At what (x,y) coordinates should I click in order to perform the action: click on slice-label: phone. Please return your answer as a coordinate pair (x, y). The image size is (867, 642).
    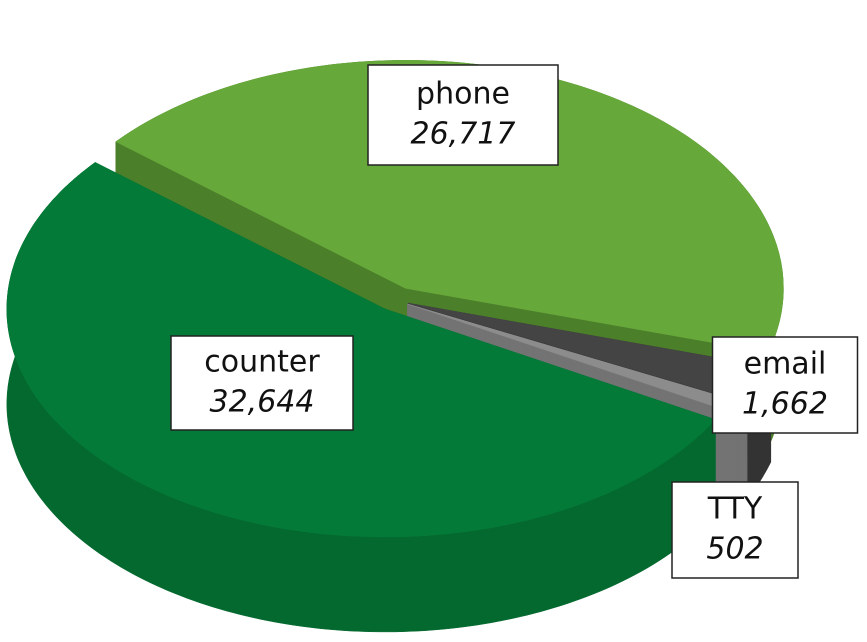
    Looking at the image, I should click on (463, 94).